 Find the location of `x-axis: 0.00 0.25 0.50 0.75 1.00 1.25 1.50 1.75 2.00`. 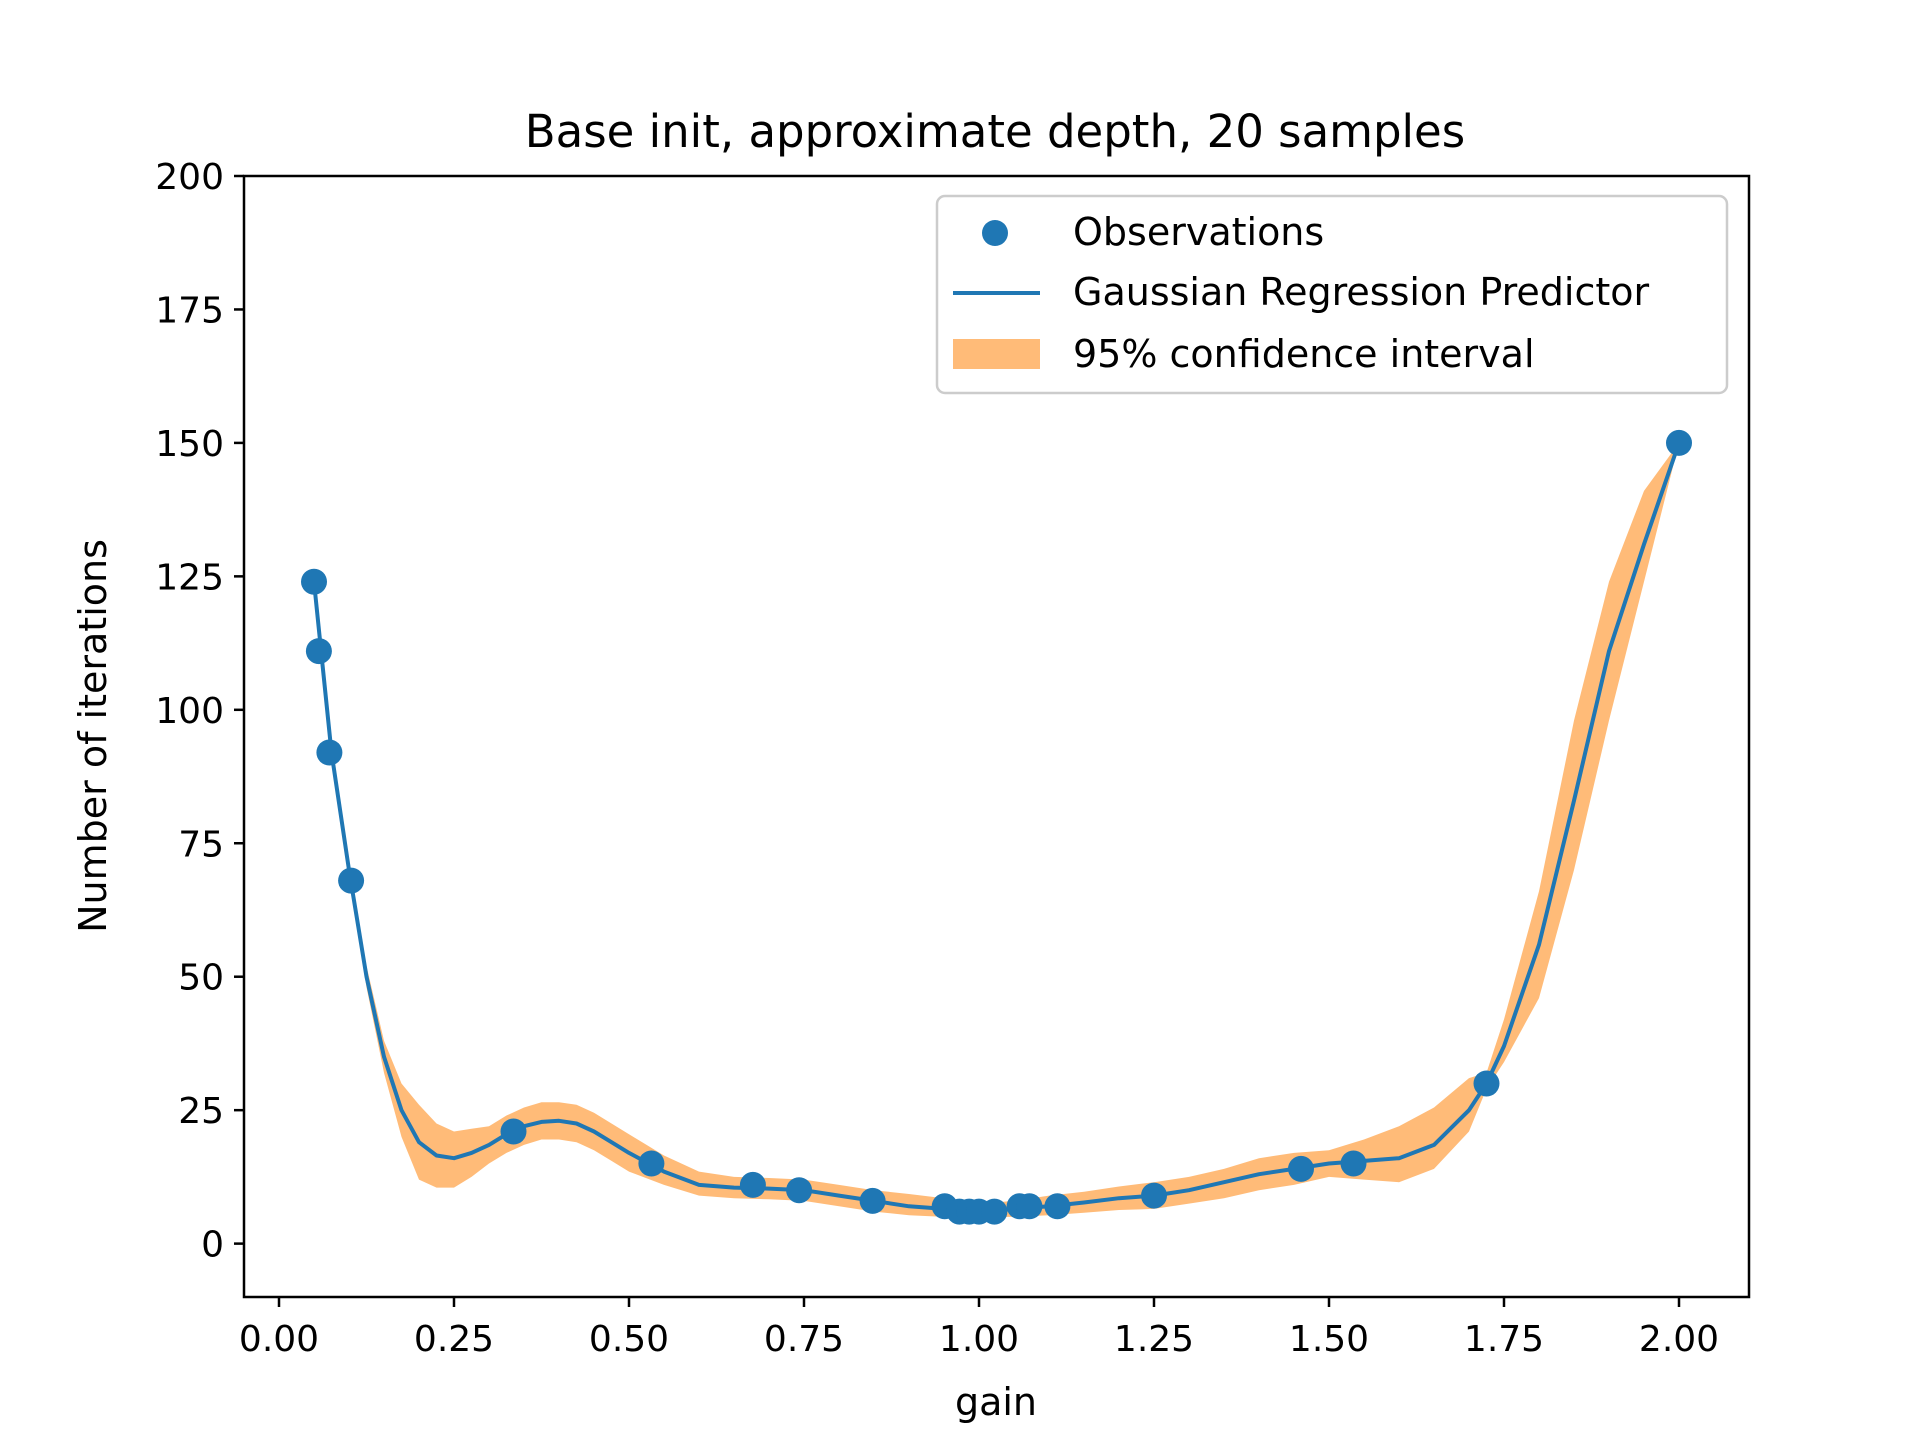

x-axis: 0.00 0.25 0.50 0.75 1.00 1.25 1.50 1.75 2.00 is located at coordinates (979, 1328).